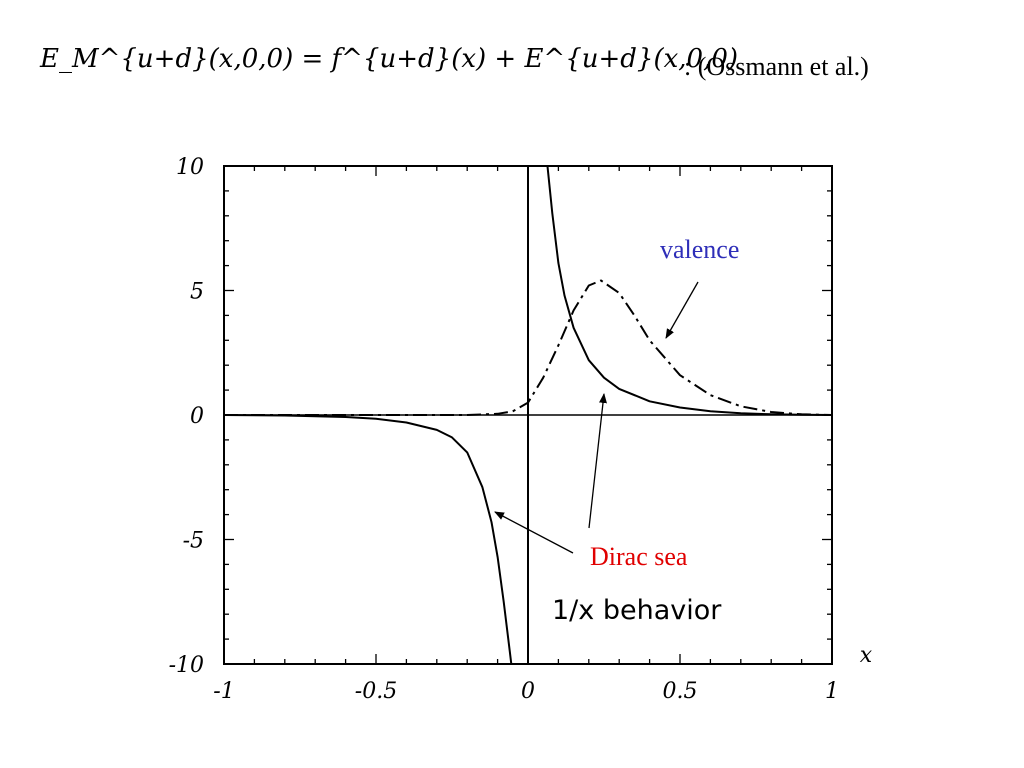  I want to click on y-tick-label: -5, so click(193, 541).